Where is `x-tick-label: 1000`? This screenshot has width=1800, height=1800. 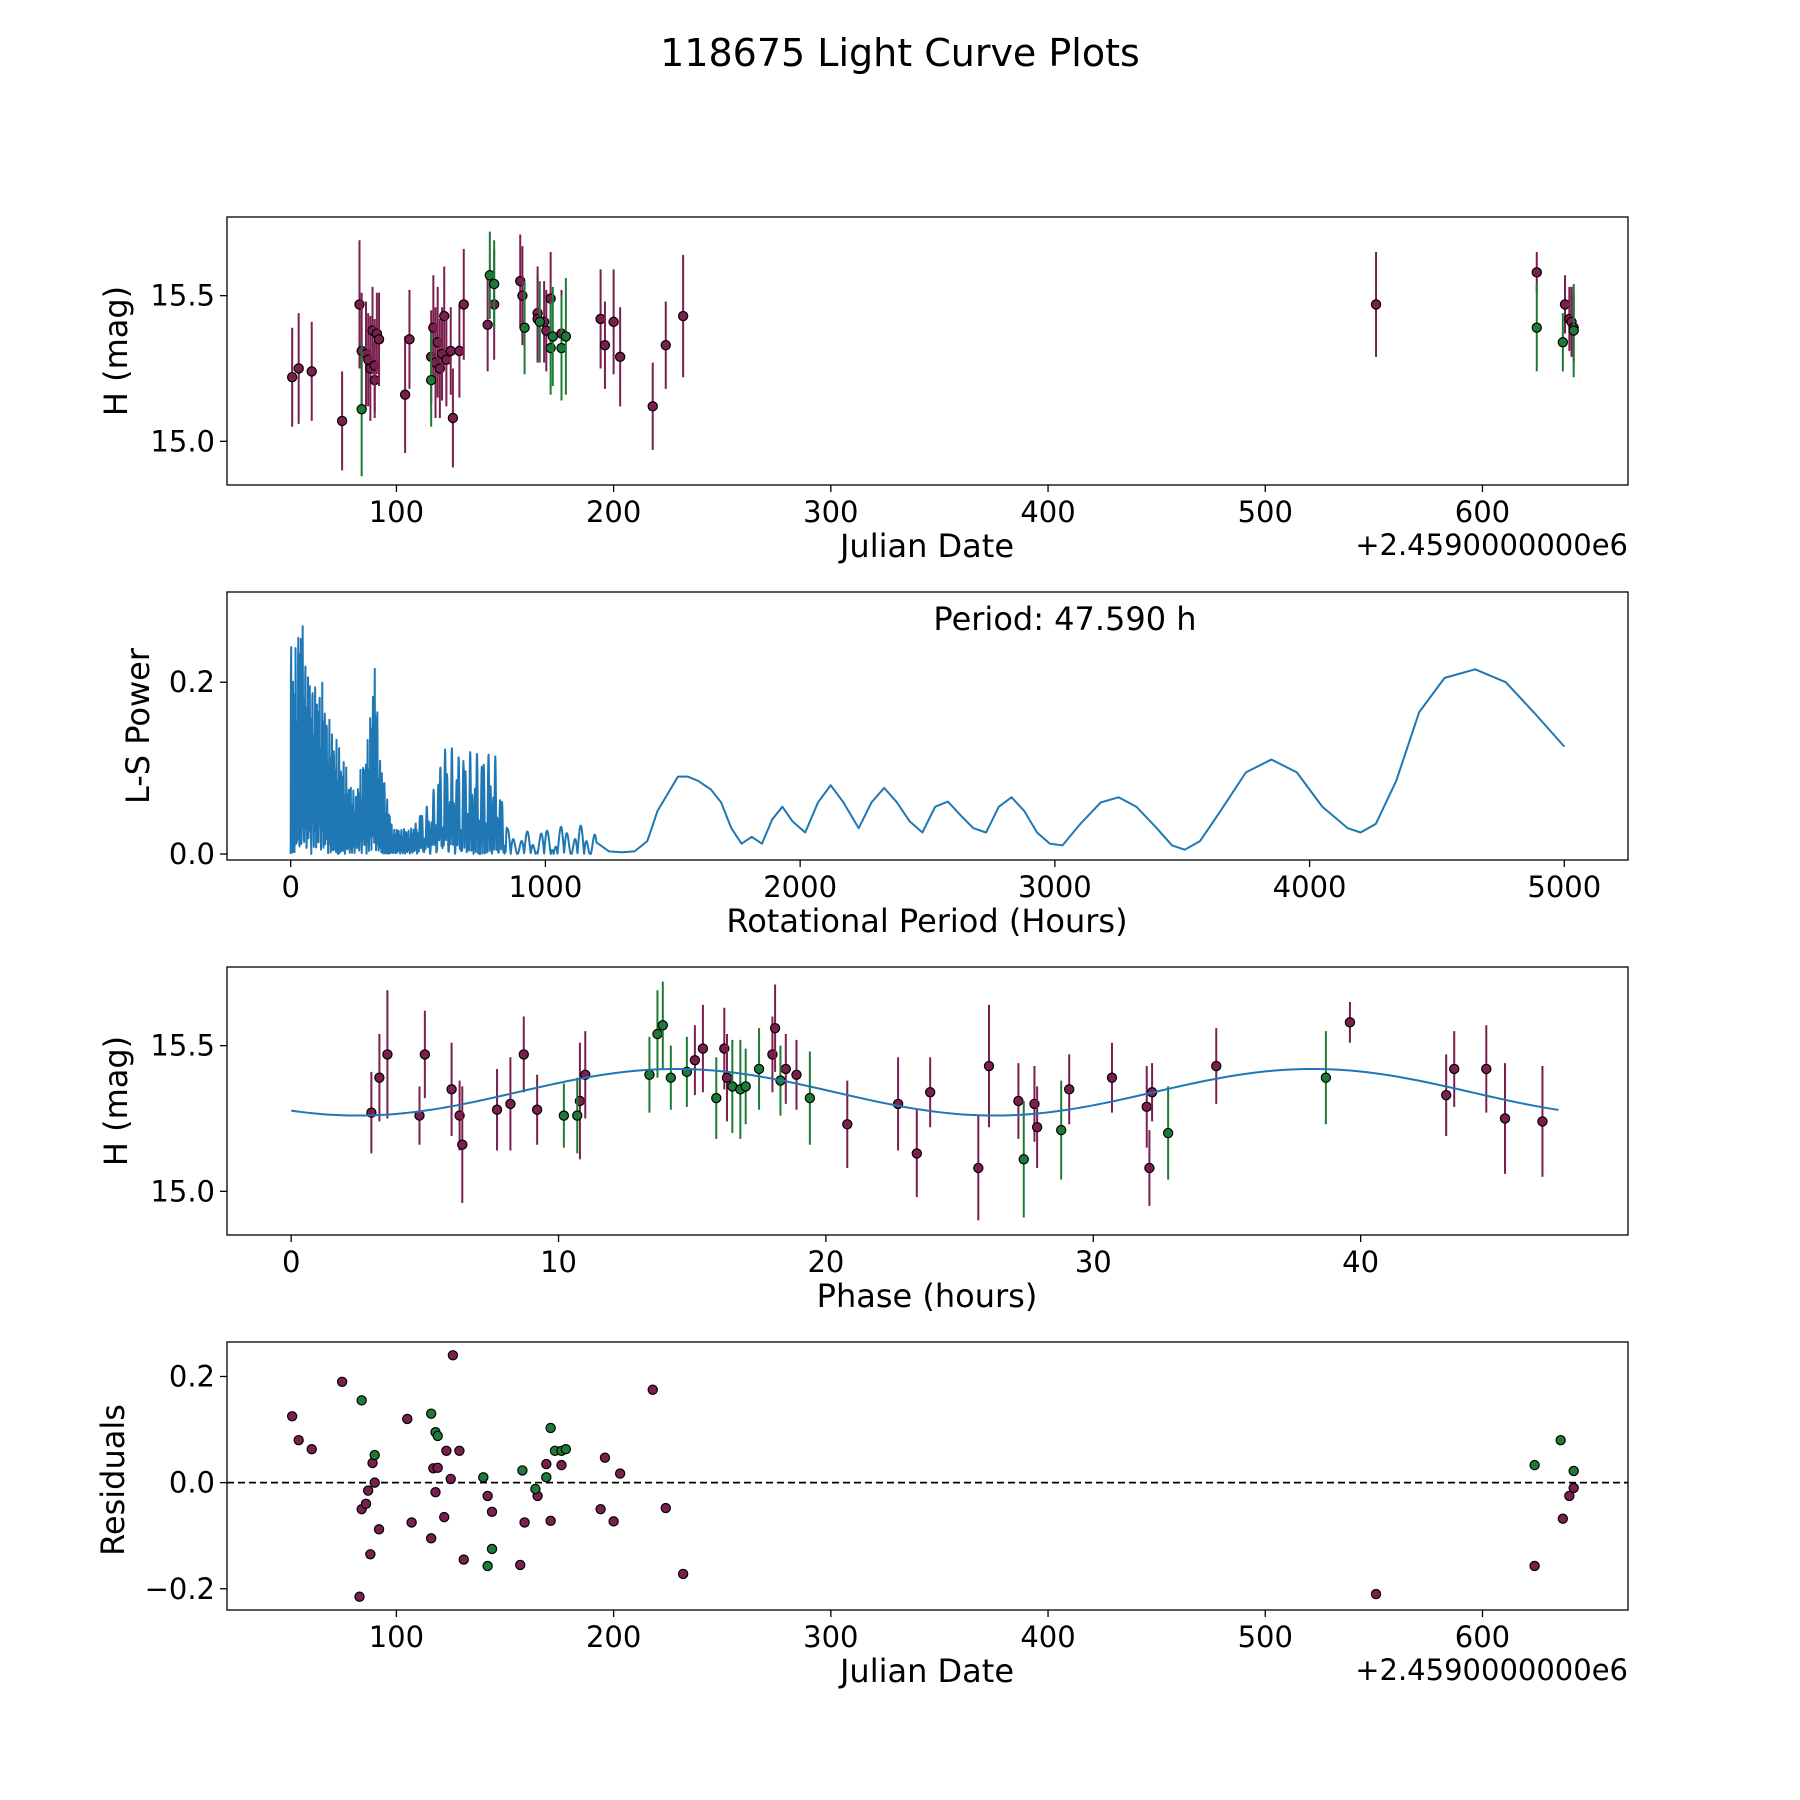
x-tick-label: 1000 is located at coordinates (546, 887).